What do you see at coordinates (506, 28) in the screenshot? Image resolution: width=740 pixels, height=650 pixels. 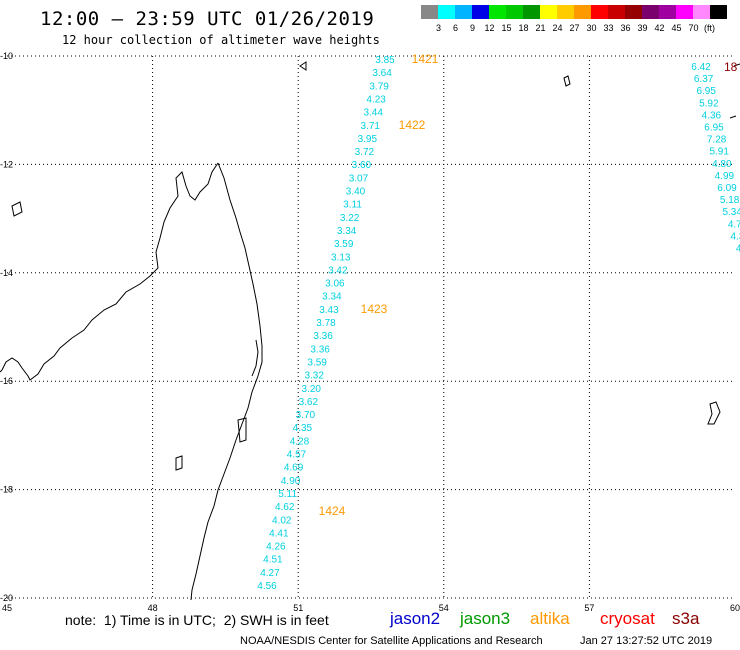 I see `legend-label: 15` at bounding box center [506, 28].